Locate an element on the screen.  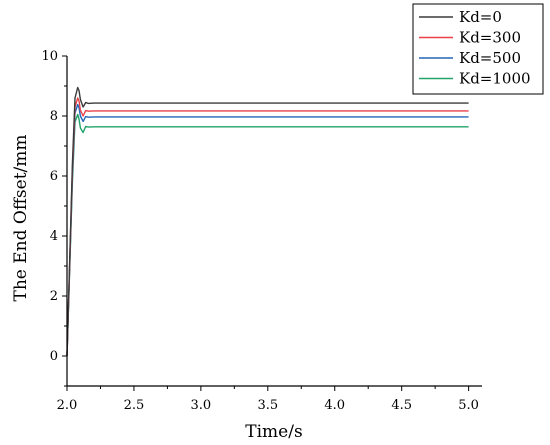
y-axis-title: The End Offset/mm is located at coordinates (21, 218).